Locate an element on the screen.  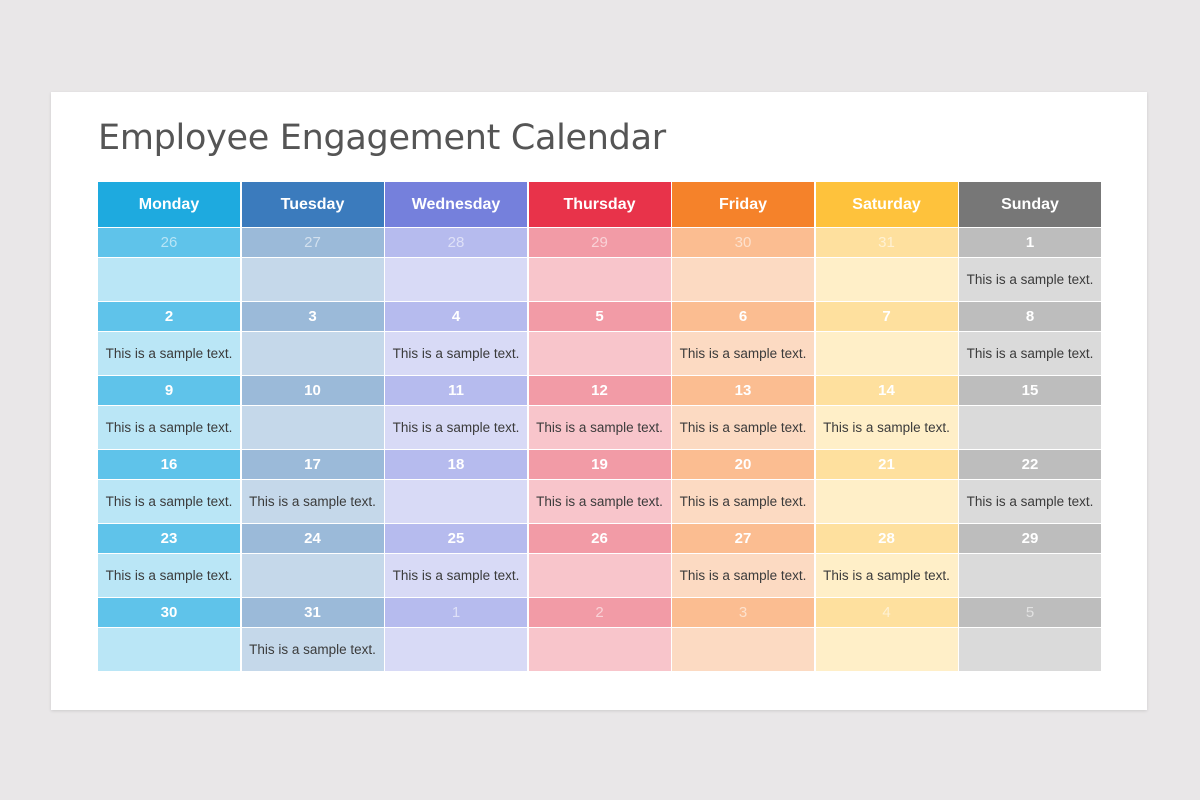
date-cell: 12 is located at coordinates (599, 390).